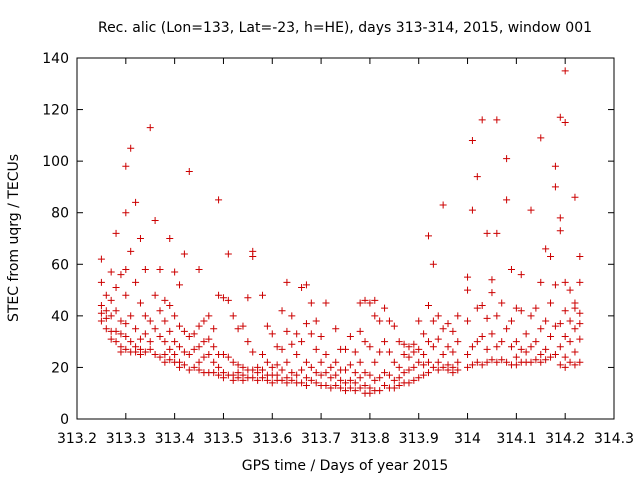  What do you see at coordinates (614, 439) in the screenshot?
I see `x-tick-label: 314.3` at bounding box center [614, 439].